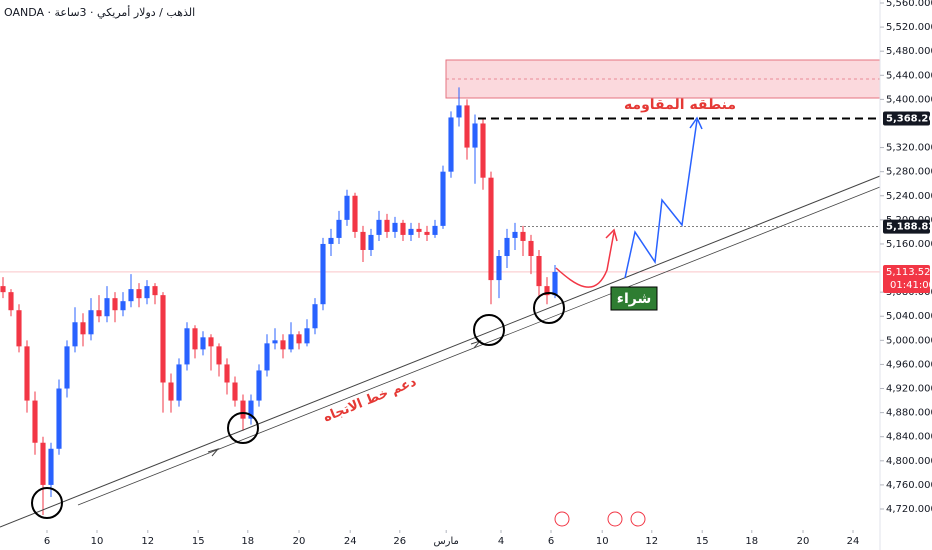  I want to click on y-tick-label: 5,000.000, so click(909, 340).